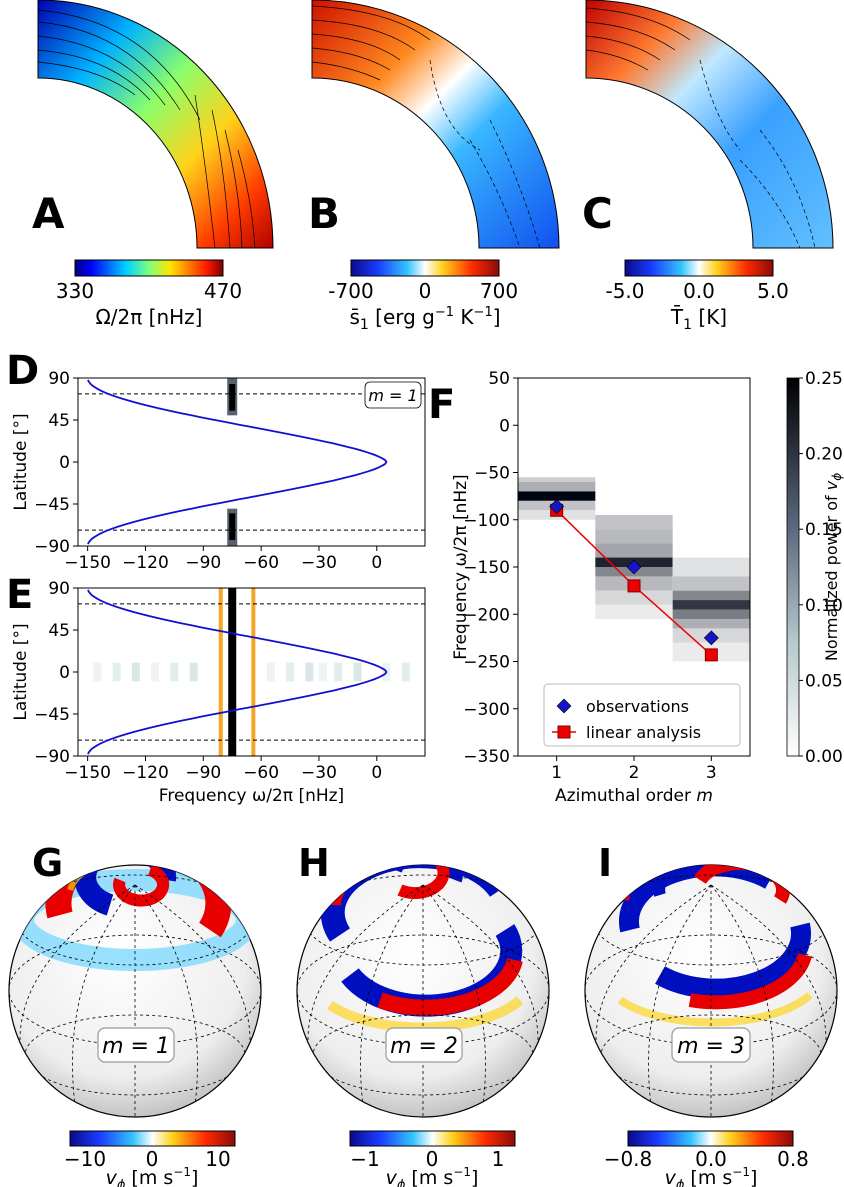 The width and height of the screenshot is (844, 1187). Describe the element at coordinates (217, 1159) in the screenshot. I see `colorbar-g-tick-2: 10` at that location.